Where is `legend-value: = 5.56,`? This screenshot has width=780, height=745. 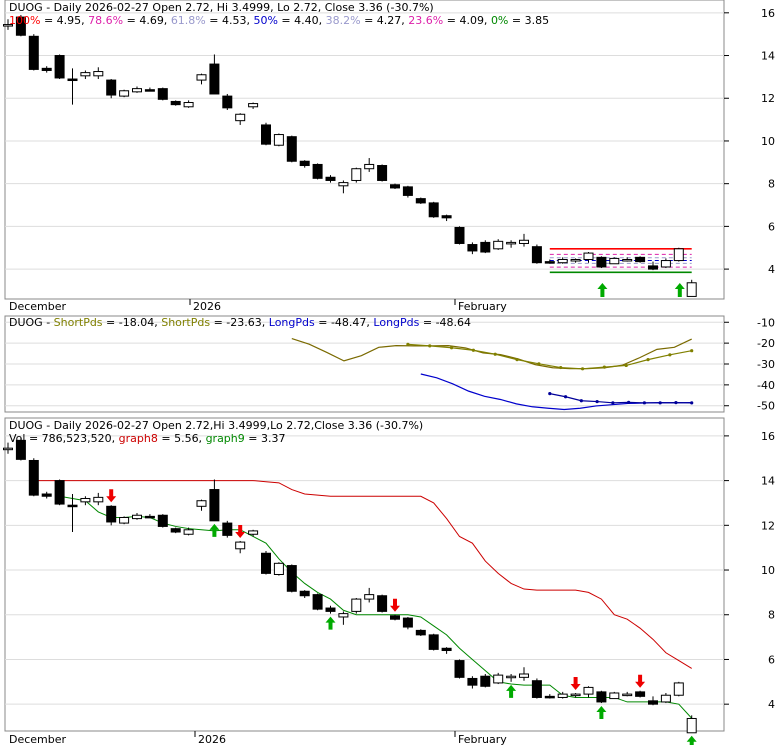
legend-value: = 5.56, is located at coordinates (182, 438).